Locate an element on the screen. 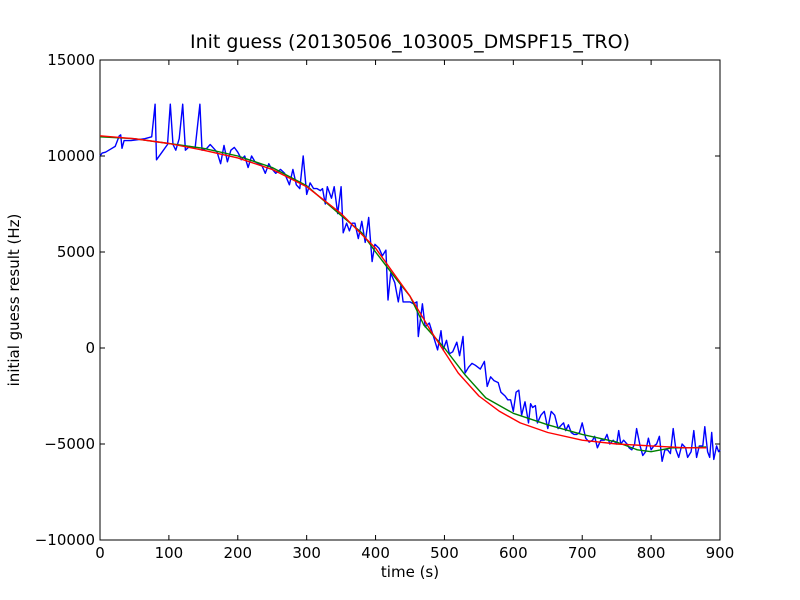  y-tick-label: 5000 is located at coordinates (76, 252).